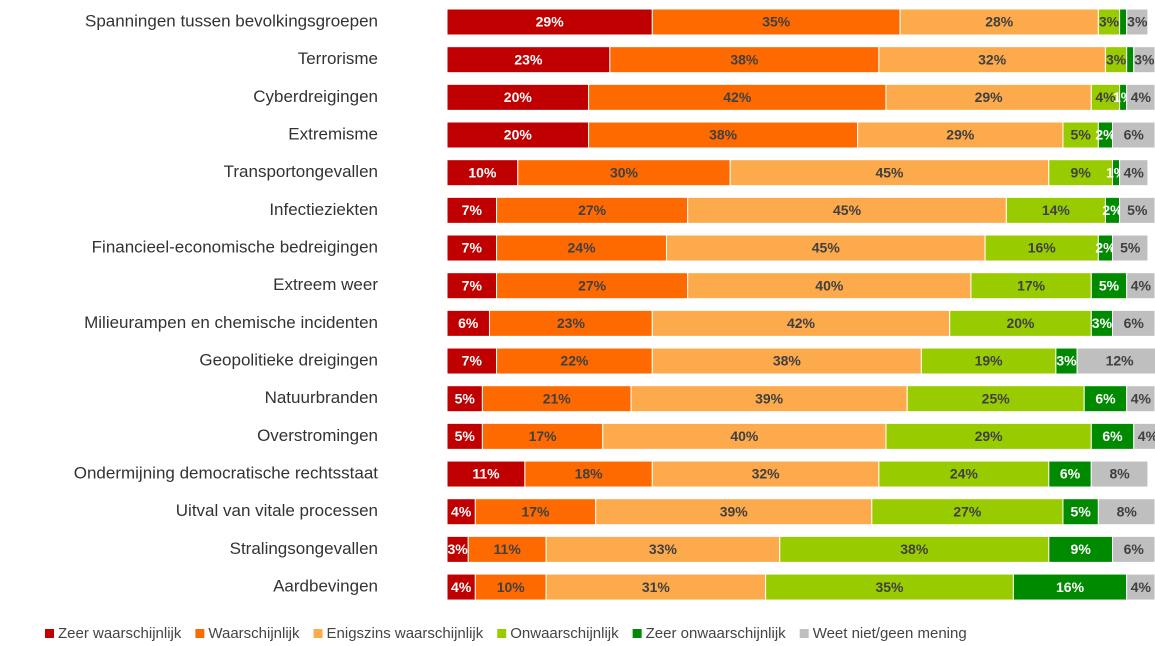  Describe the element at coordinates (288, 360) in the screenshot. I see `category-label: Geopolitieke dreigingen` at that location.